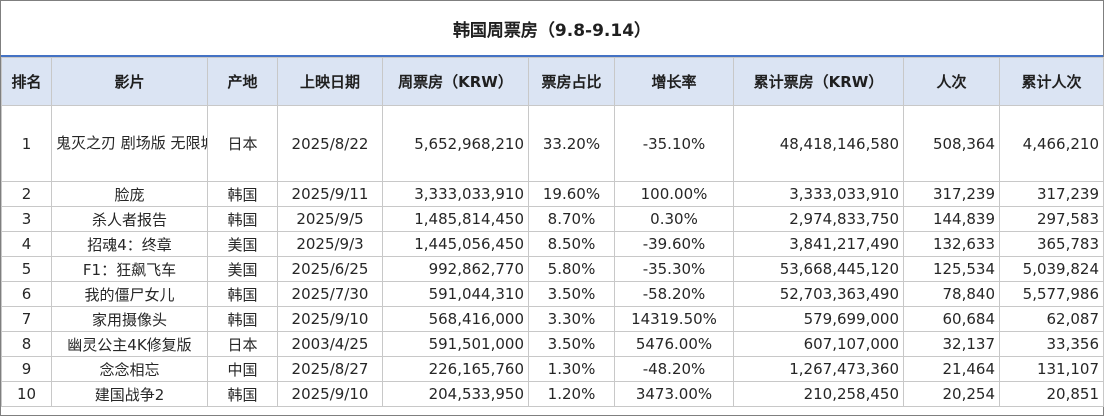  What do you see at coordinates (951, 269) in the screenshot?
I see `cell-admissions: 125,534` at bounding box center [951, 269].